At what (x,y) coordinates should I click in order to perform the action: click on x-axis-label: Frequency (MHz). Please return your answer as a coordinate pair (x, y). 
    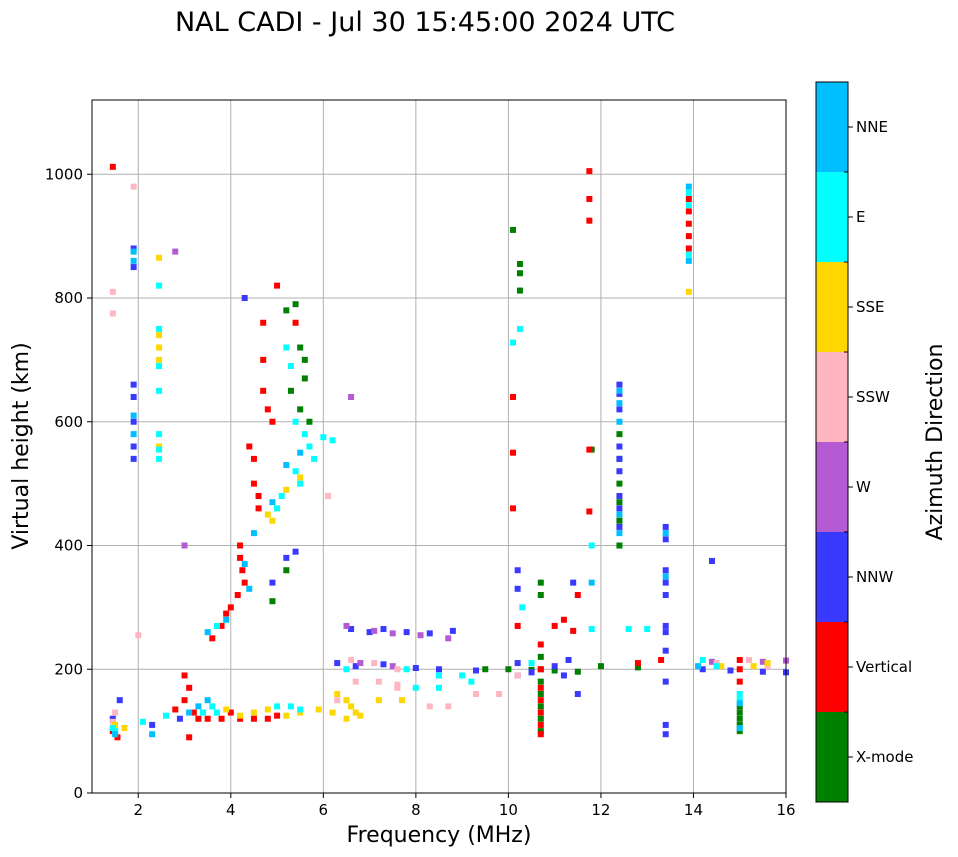
    Looking at the image, I should click on (439, 835).